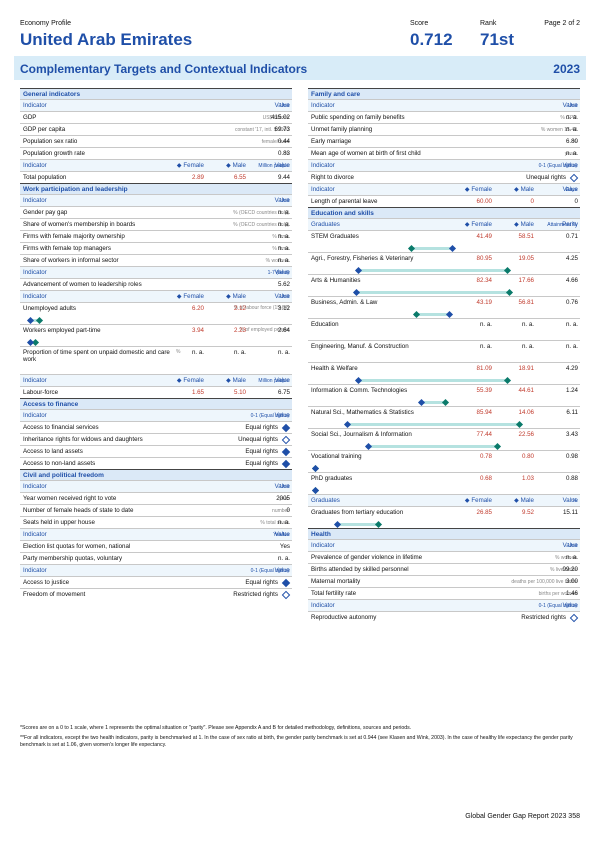  I want to click on unit-label: Million people, so click(273, 380).